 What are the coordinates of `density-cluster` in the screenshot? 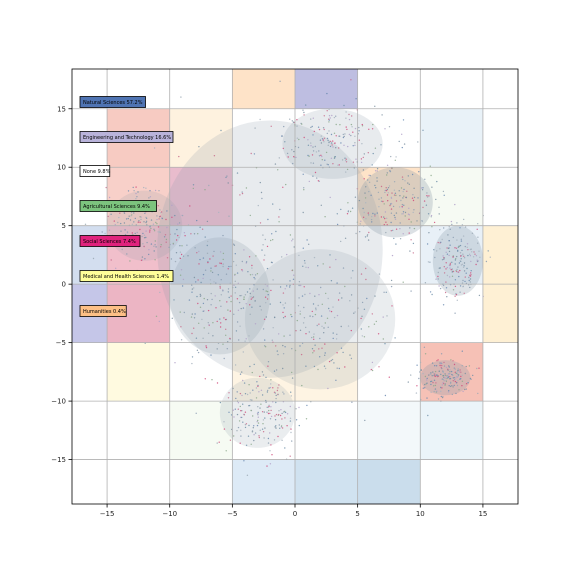 It's located at (257, 412).